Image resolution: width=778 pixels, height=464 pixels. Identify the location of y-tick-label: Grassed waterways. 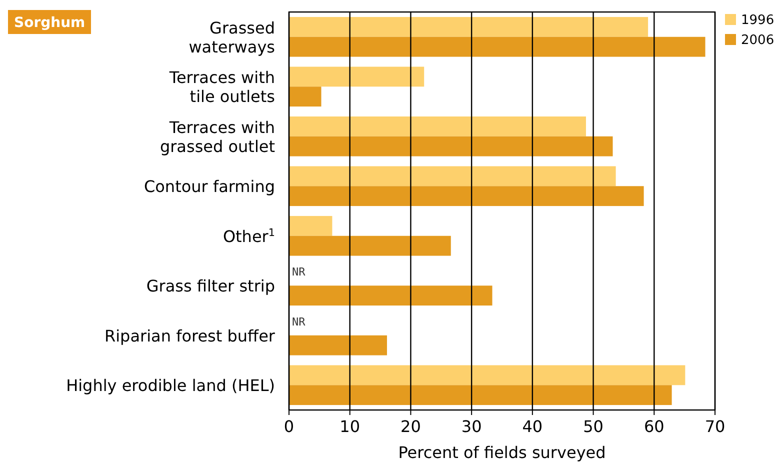
(231, 37).